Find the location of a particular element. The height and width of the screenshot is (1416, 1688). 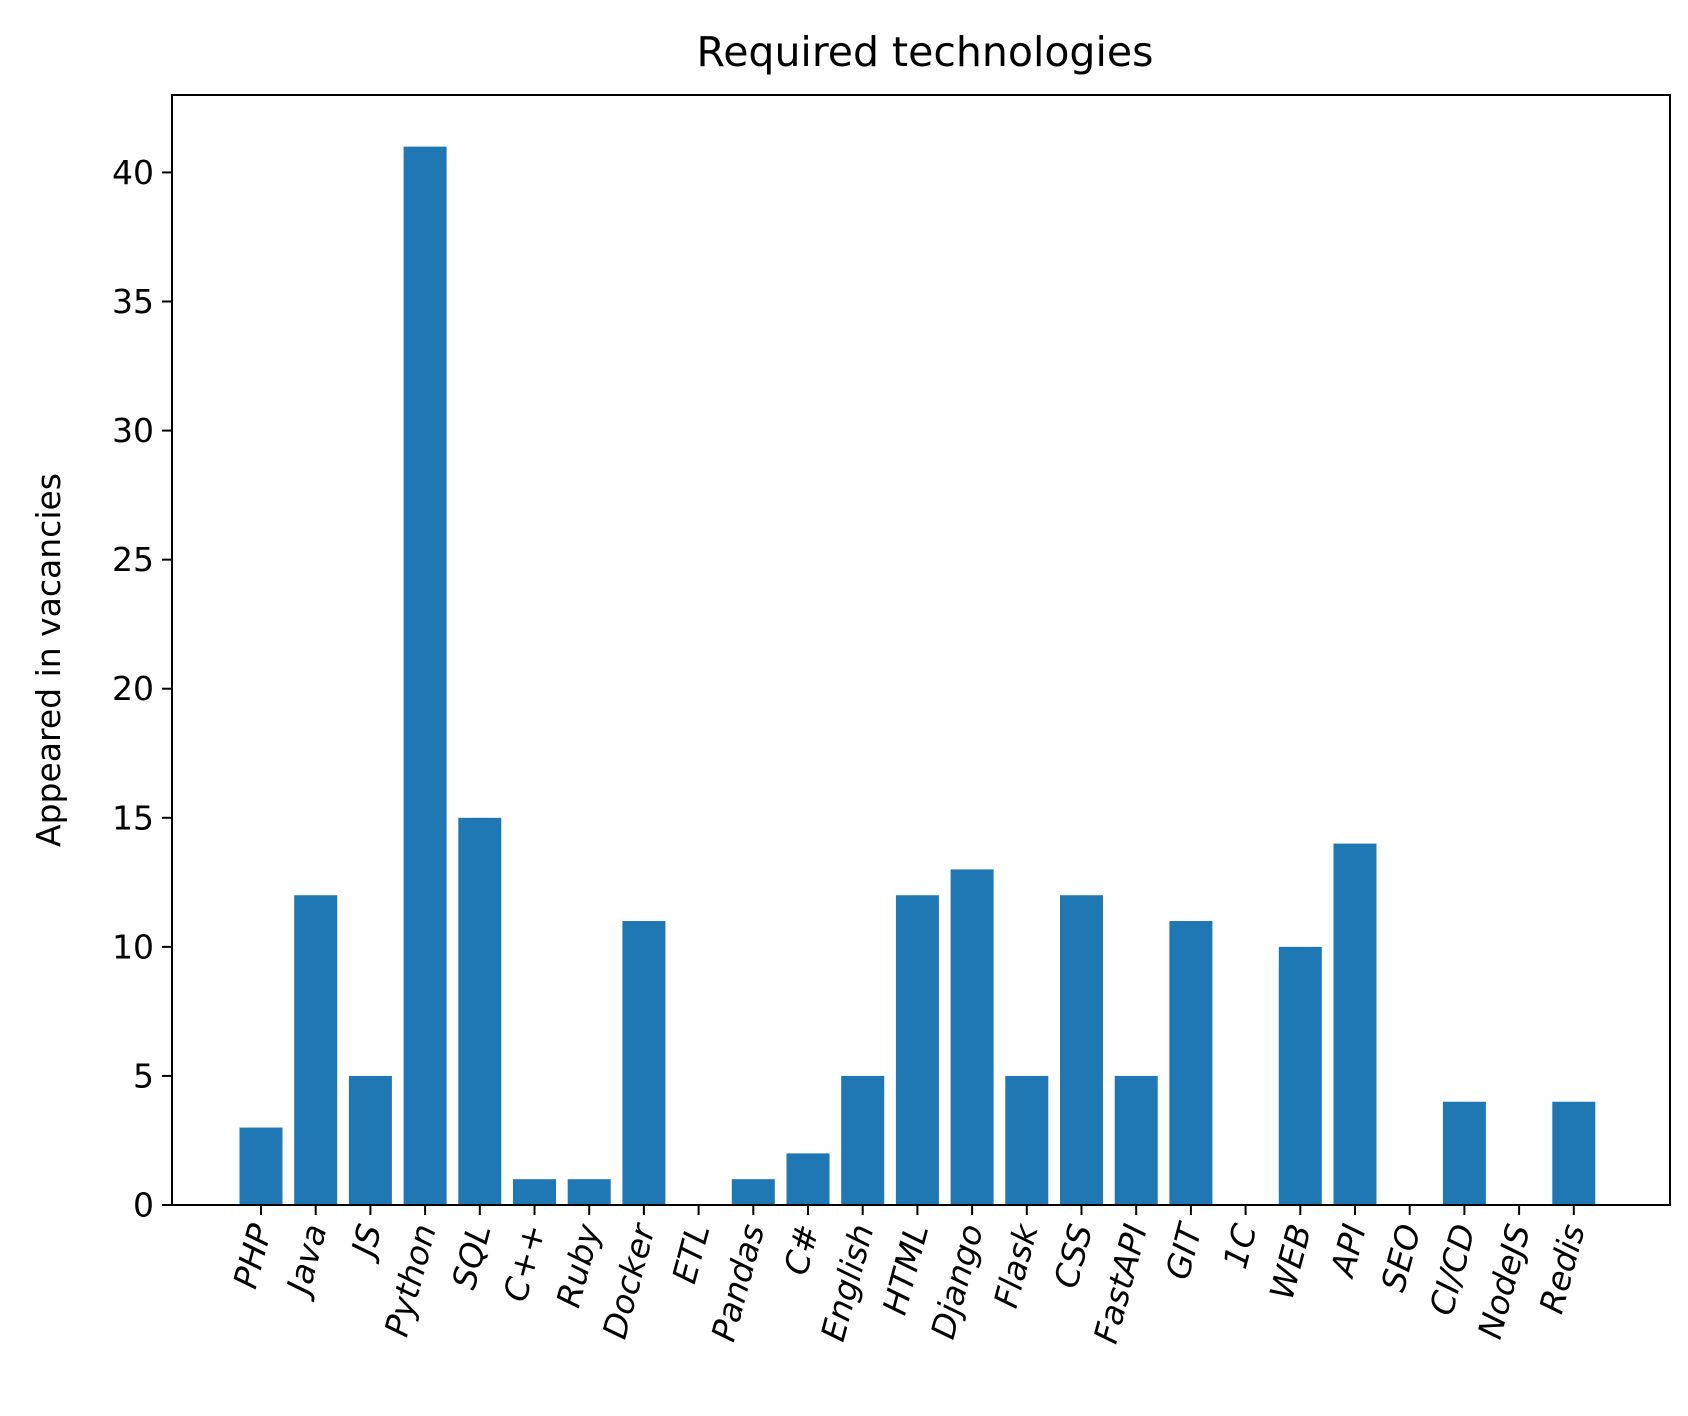

x-tick-label: C# is located at coordinates (801, 1249).